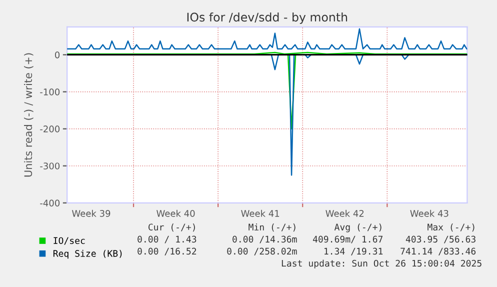 The width and height of the screenshot is (497, 287). What do you see at coordinates (50, 129) in the screenshot?
I see `y-tick-label: -200` at bounding box center [50, 129].